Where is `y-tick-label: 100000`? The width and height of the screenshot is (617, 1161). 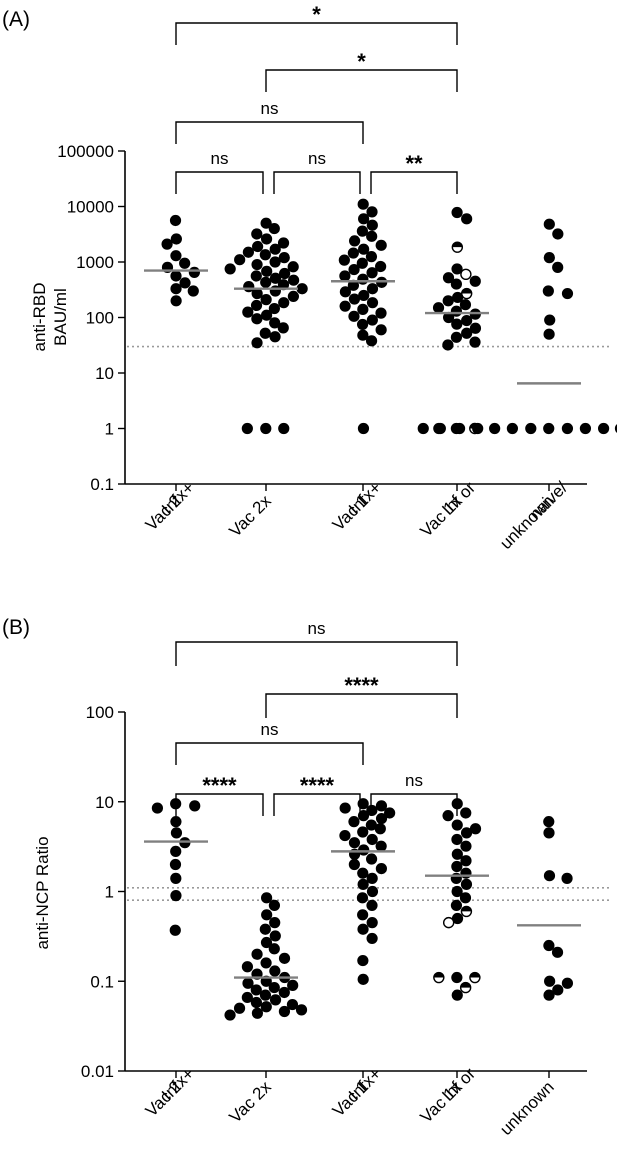 y-tick-label: 100000 is located at coordinates (85, 151).